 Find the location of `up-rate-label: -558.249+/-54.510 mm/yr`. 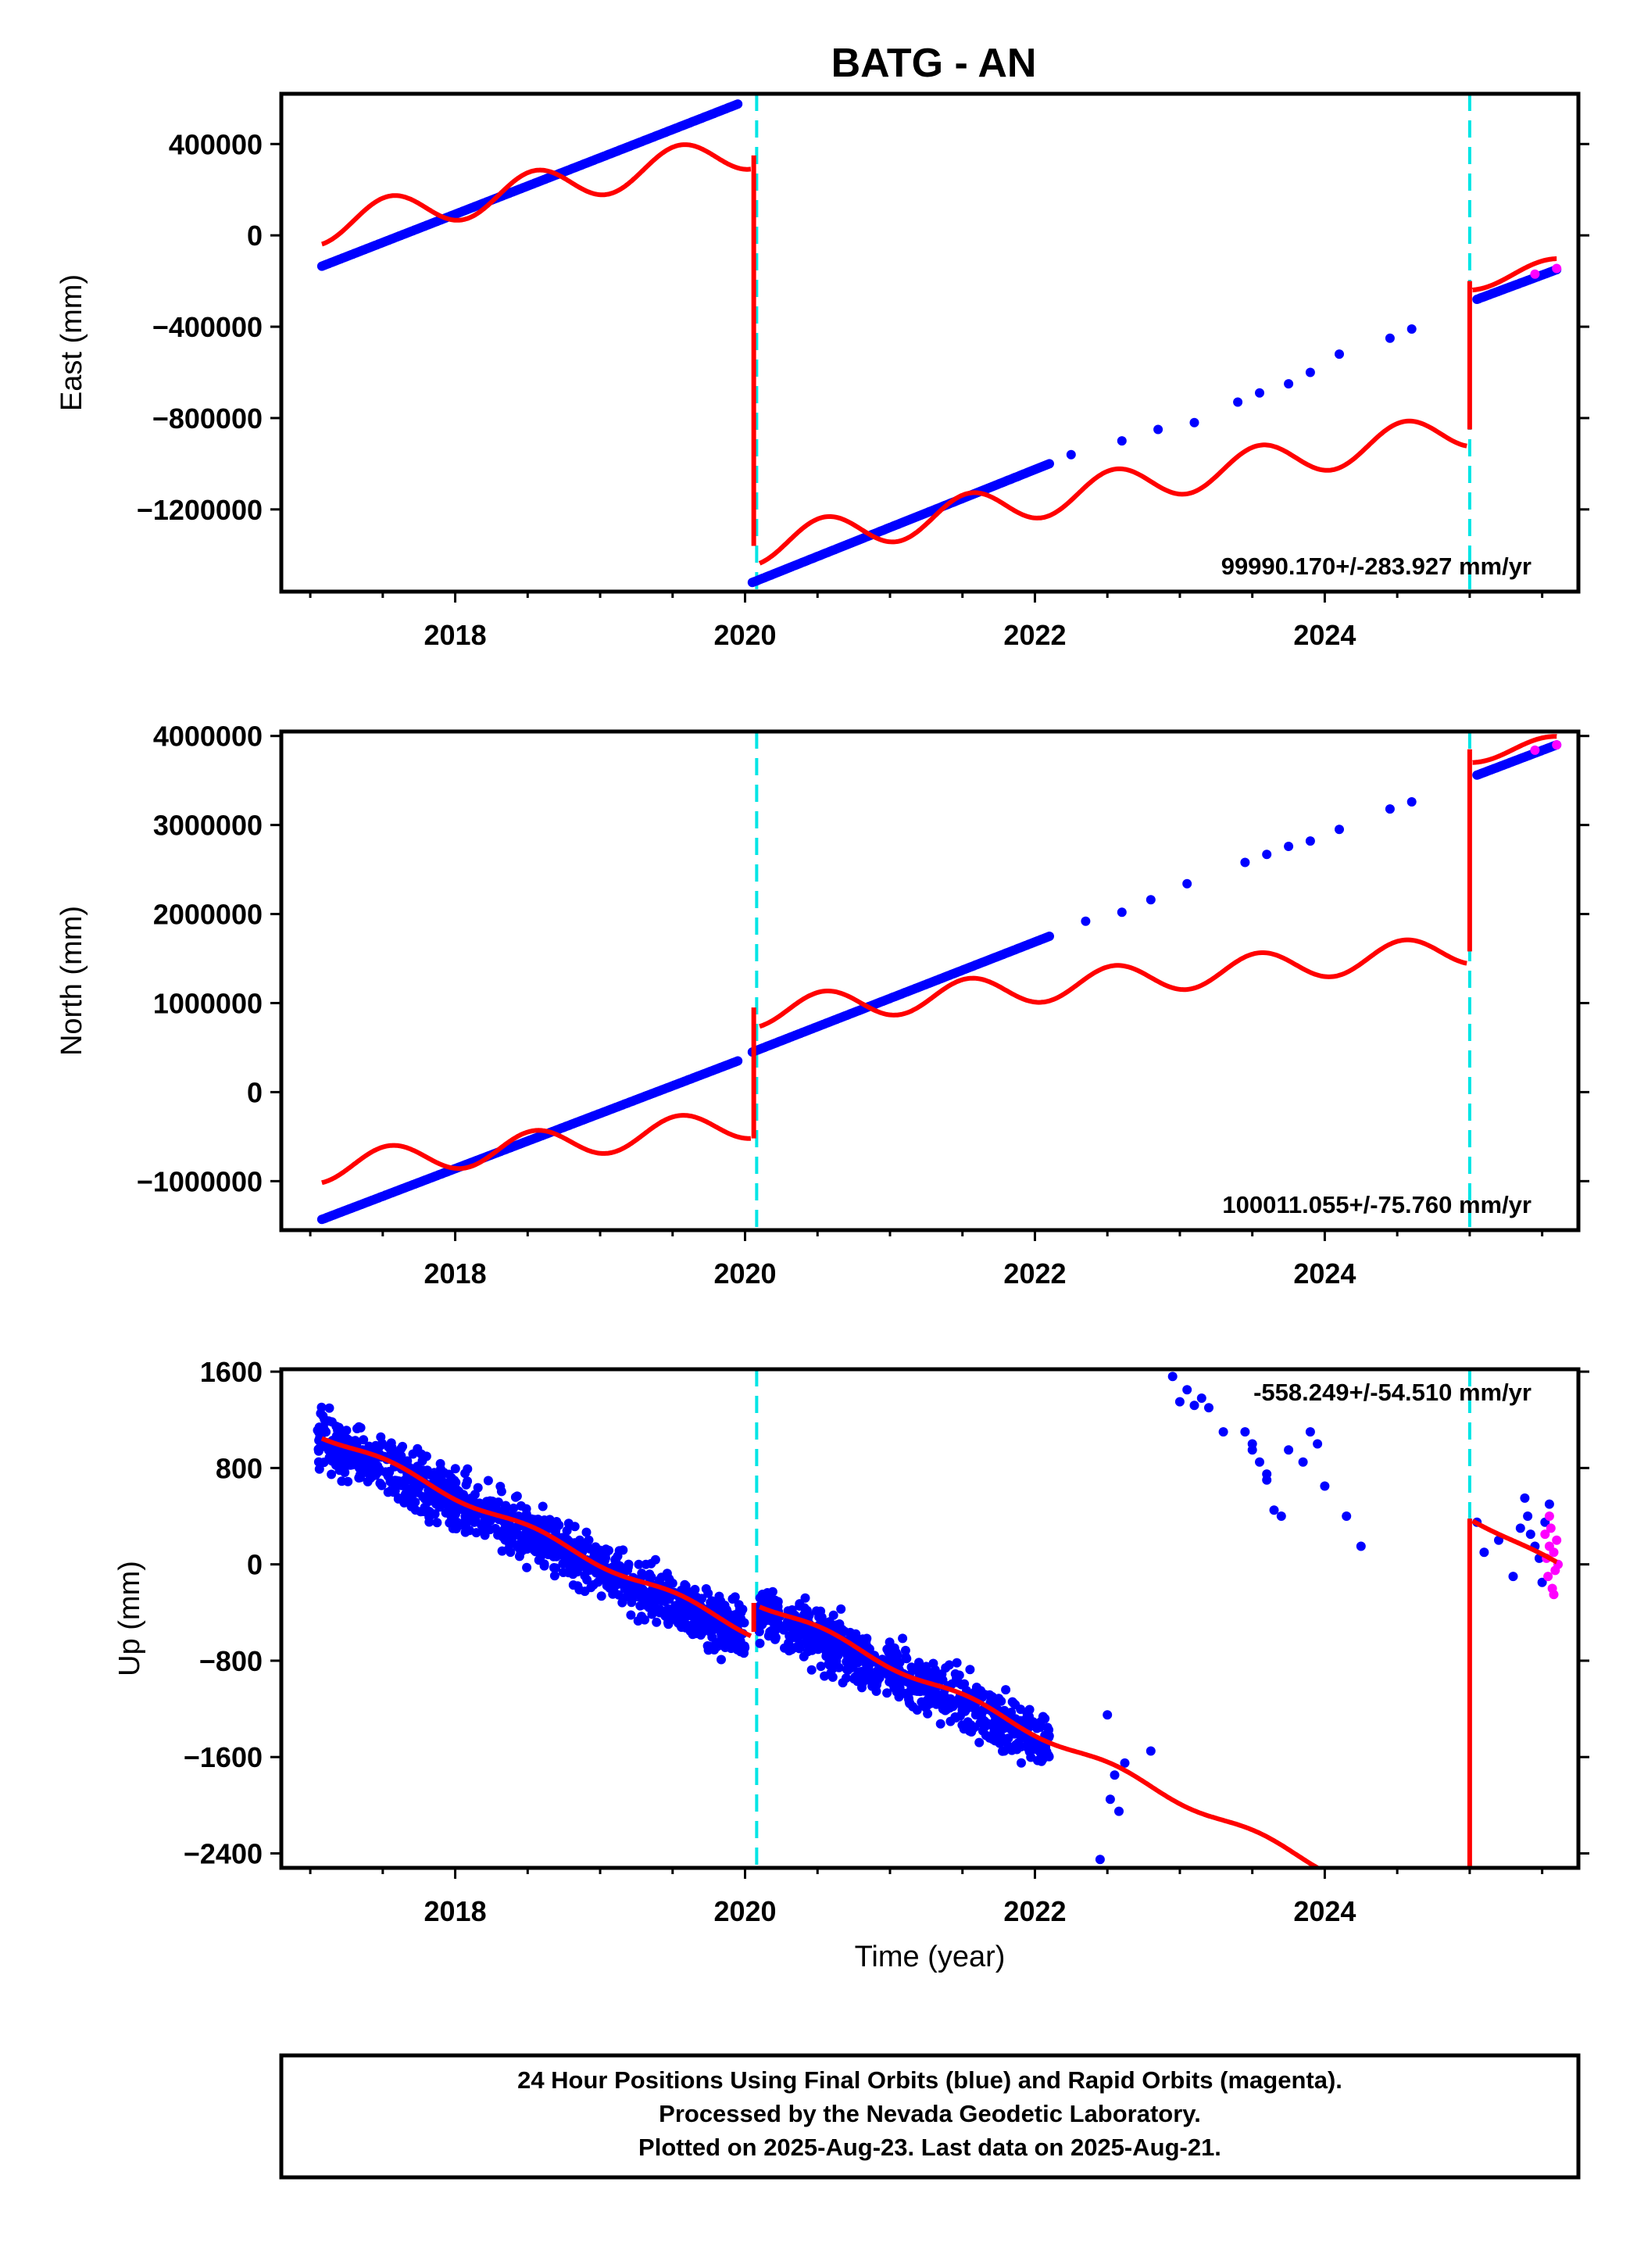

up-rate-label: -558.249+/-54.510 mm/yr is located at coordinates (1392, 1392).